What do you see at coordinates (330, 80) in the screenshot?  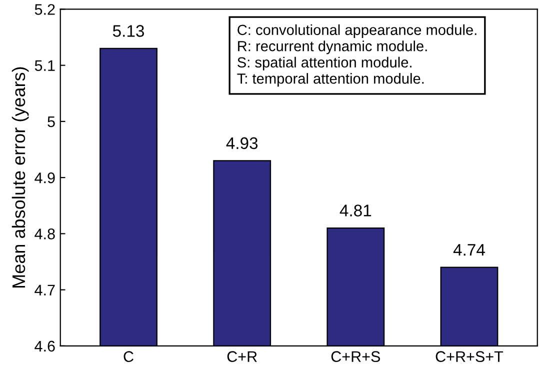 I see `annotation: T: temporal attention module.` at bounding box center [330, 80].